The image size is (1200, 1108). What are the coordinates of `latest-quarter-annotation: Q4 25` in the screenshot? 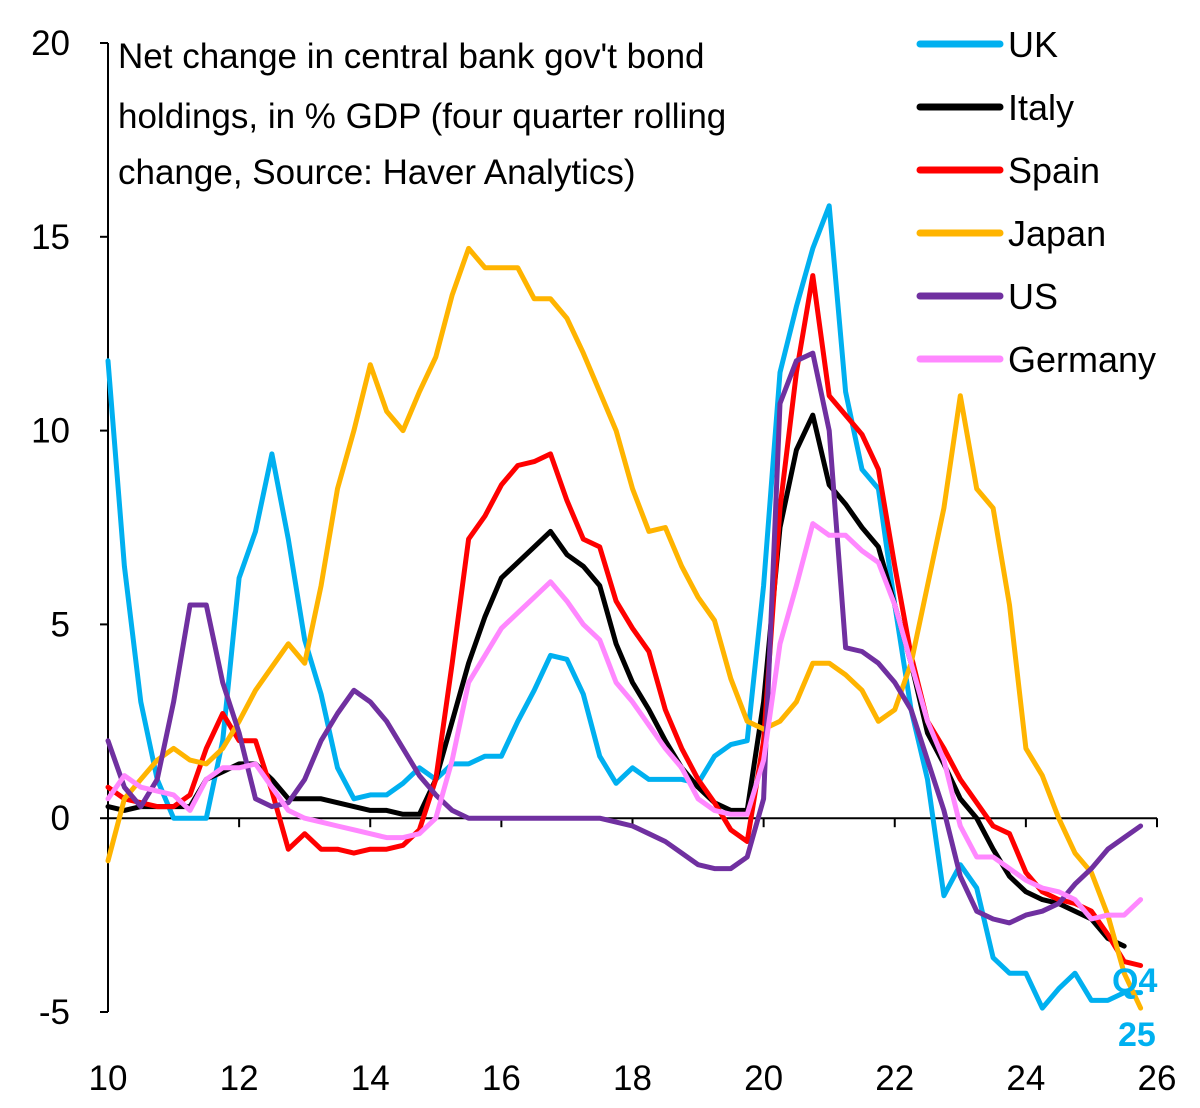 It's located at (1134, 1008).